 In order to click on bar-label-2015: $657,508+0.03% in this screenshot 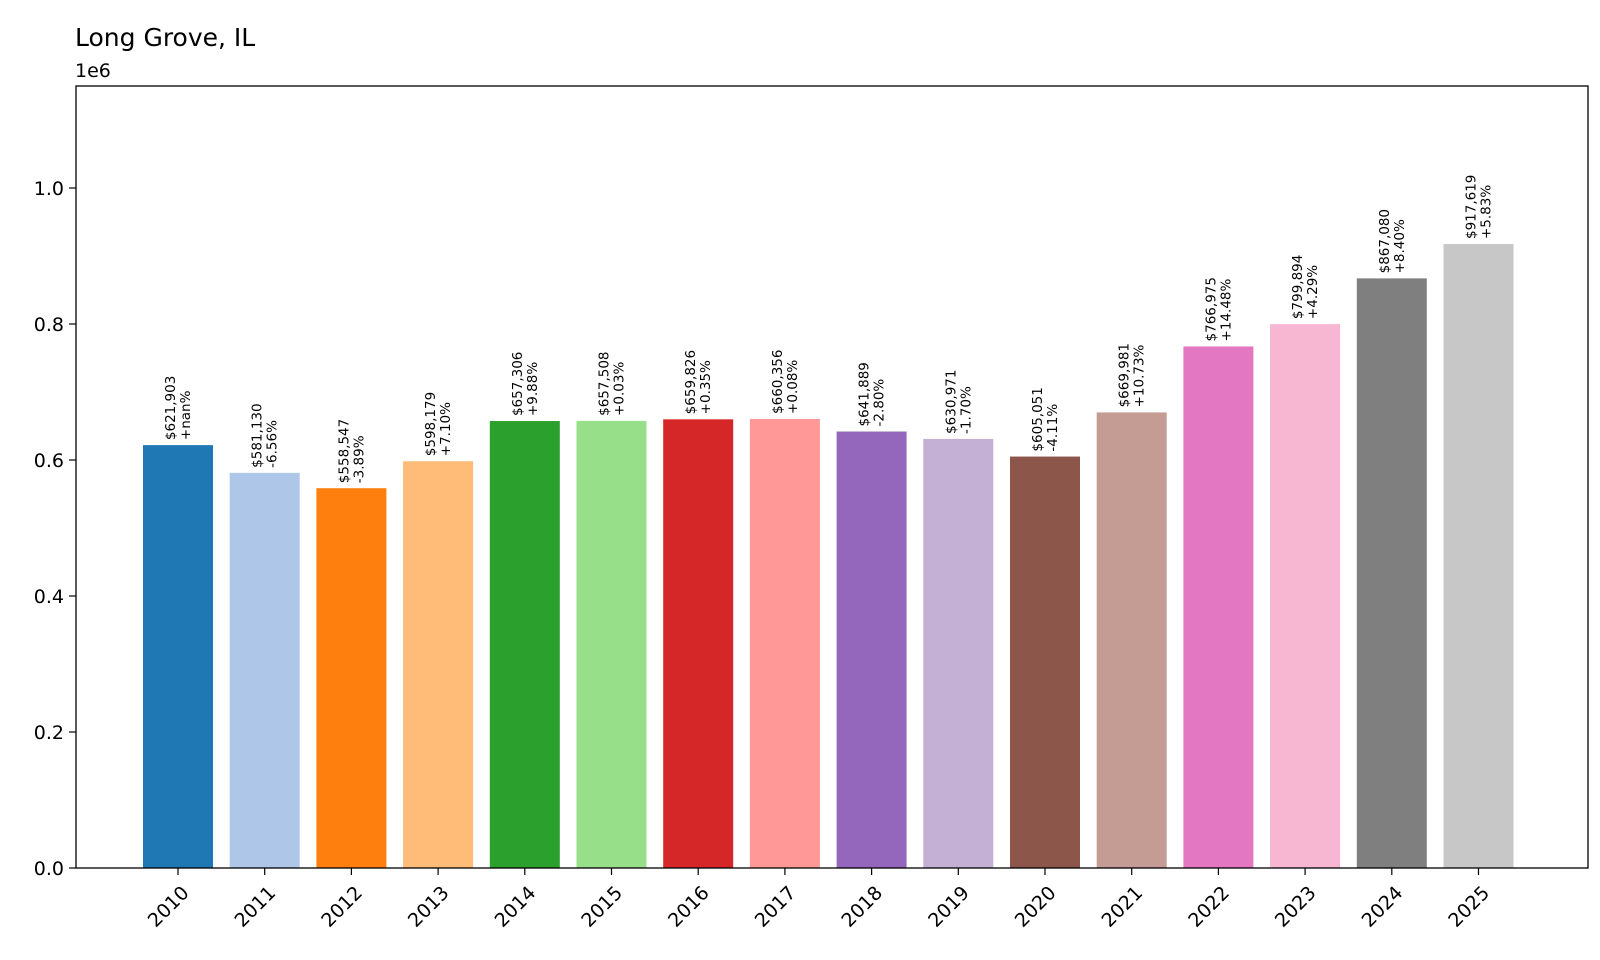, I will do `click(612, 383)`.